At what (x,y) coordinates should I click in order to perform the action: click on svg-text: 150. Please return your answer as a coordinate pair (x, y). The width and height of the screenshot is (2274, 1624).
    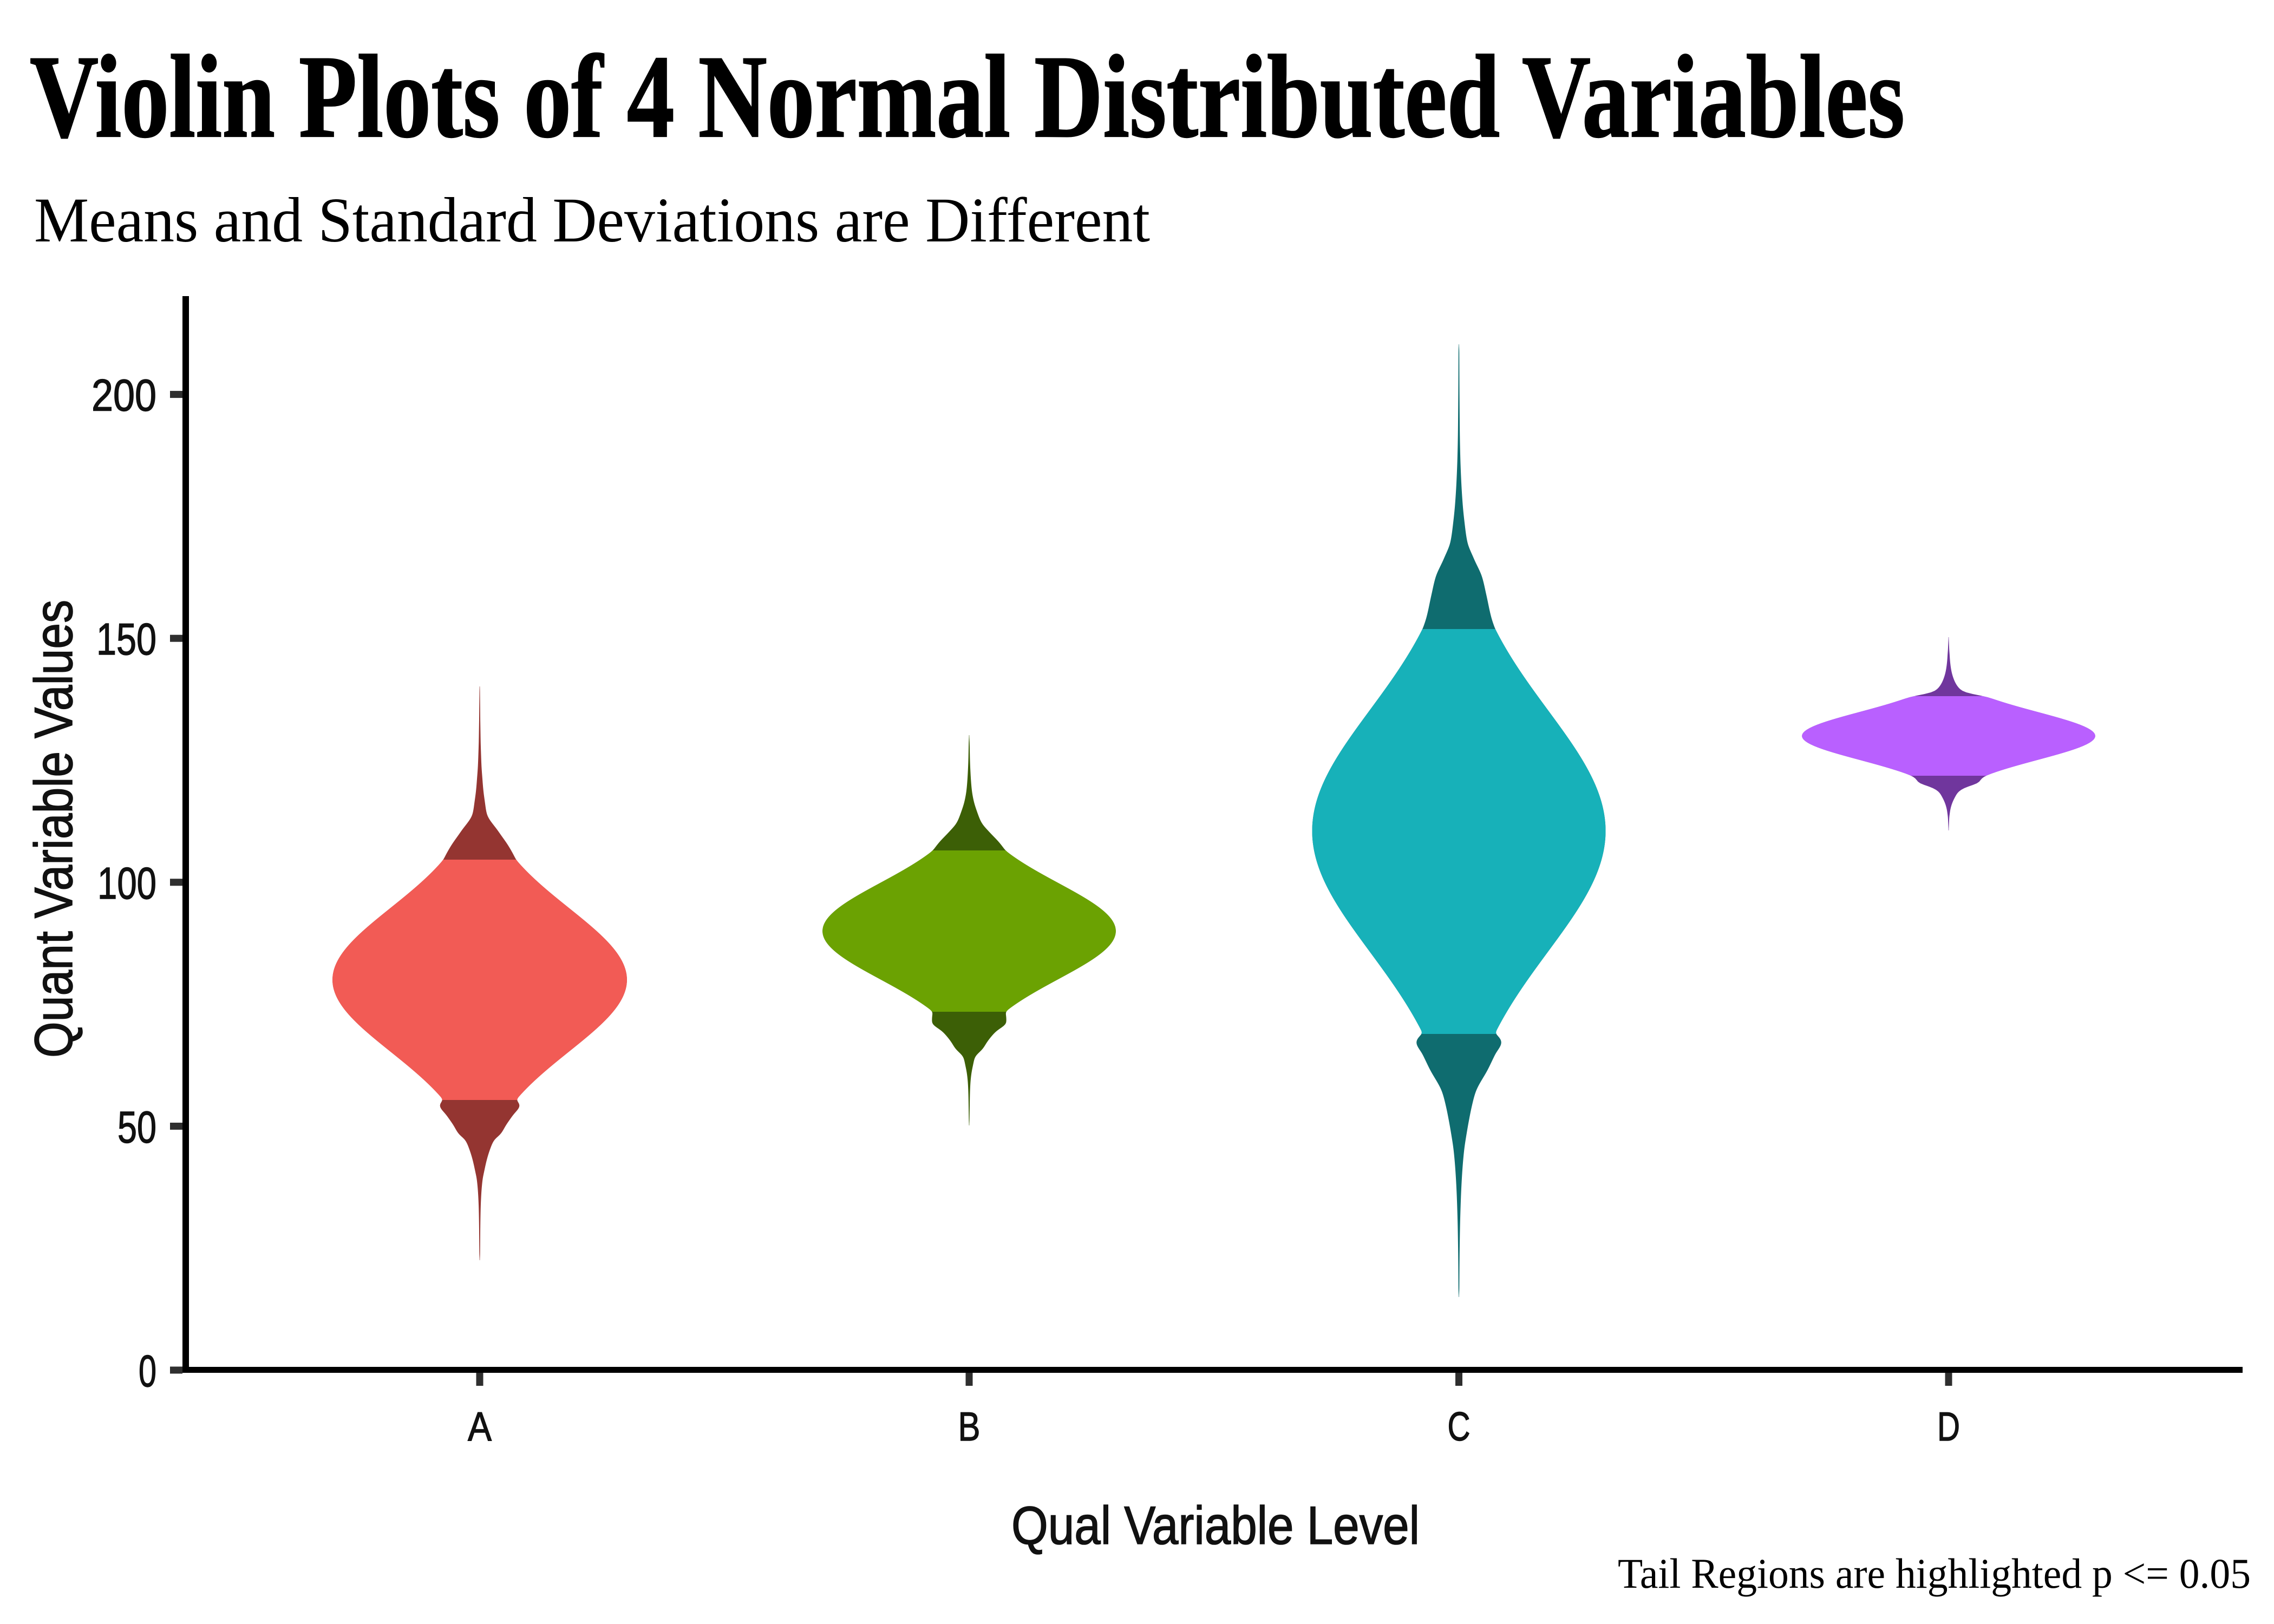
    Looking at the image, I should click on (126, 639).